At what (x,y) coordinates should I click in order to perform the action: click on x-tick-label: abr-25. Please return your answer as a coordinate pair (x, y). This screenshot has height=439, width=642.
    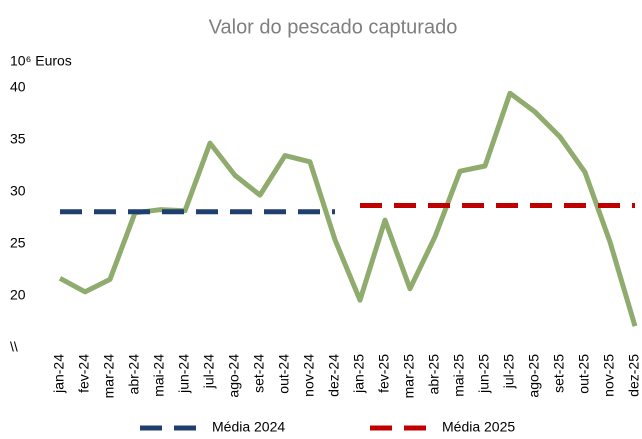
    Looking at the image, I should click on (434, 374).